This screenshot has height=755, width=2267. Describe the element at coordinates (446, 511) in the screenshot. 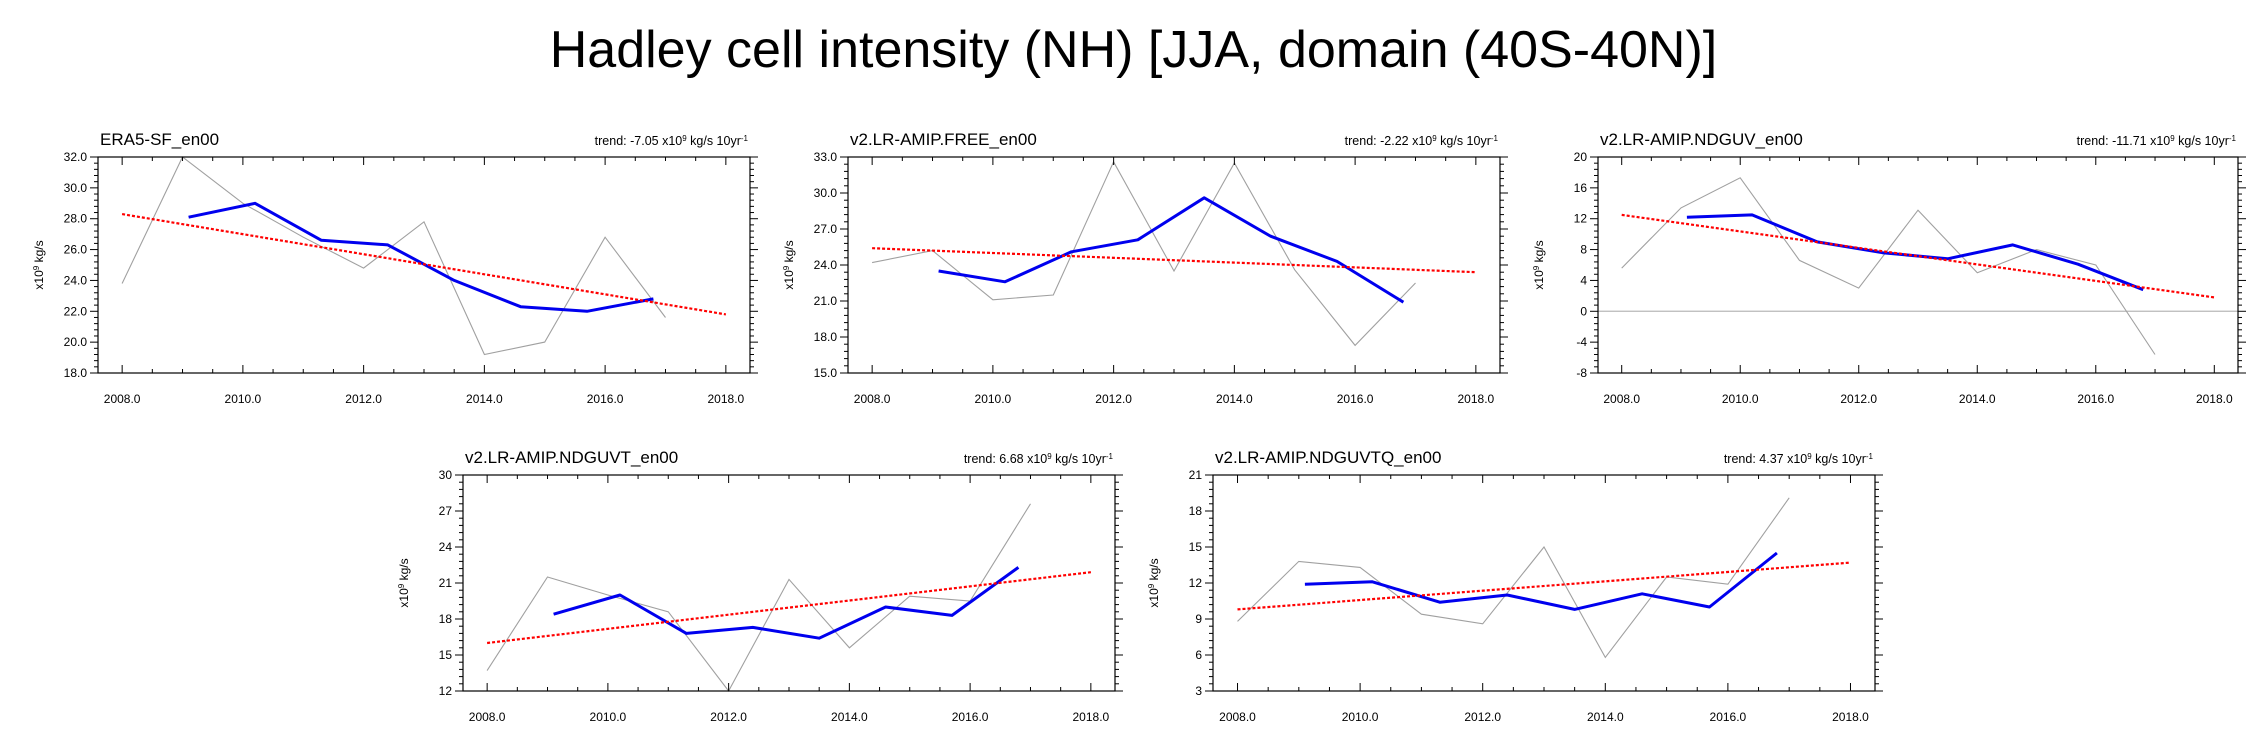

I see `y-tick-label: 27` at that location.